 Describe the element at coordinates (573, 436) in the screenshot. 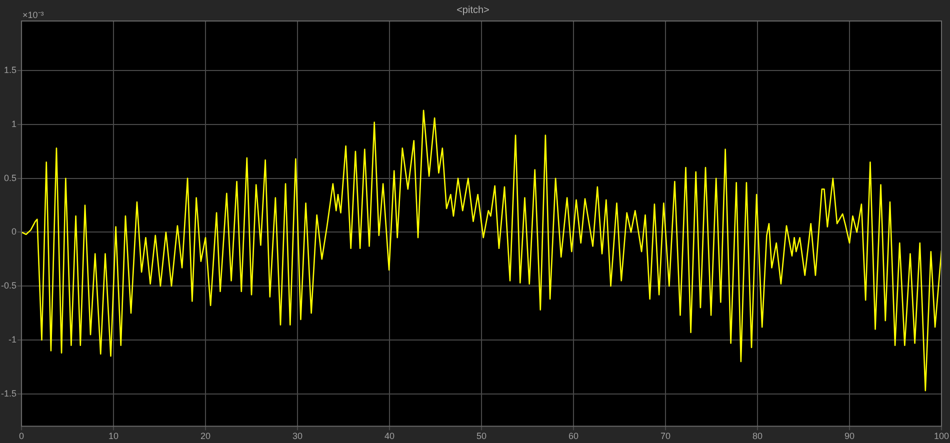

I see `x-tick-label: 60` at that location.